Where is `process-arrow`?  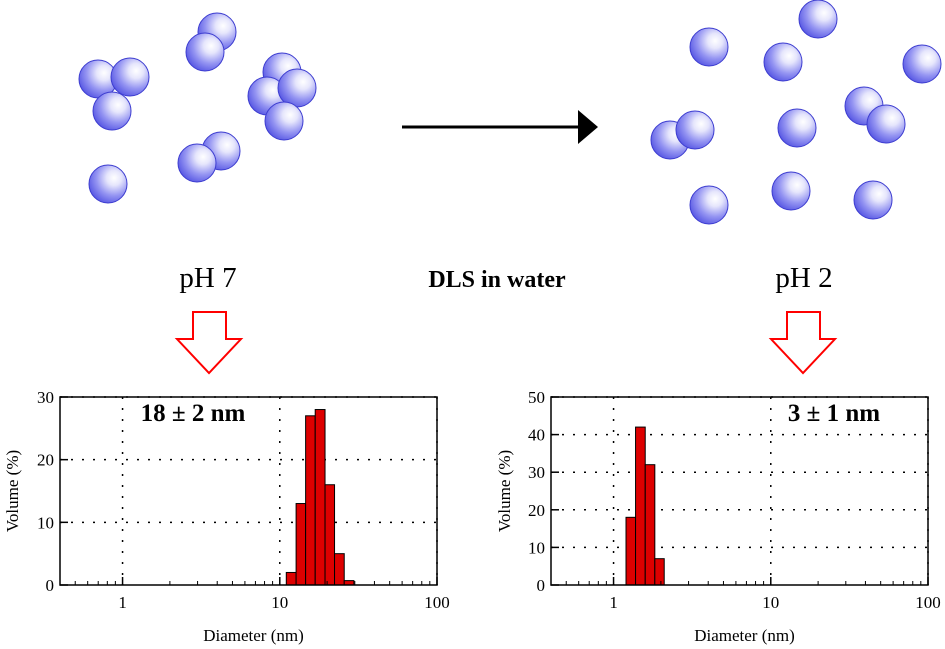
process-arrow is located at coordinates (500, 127).